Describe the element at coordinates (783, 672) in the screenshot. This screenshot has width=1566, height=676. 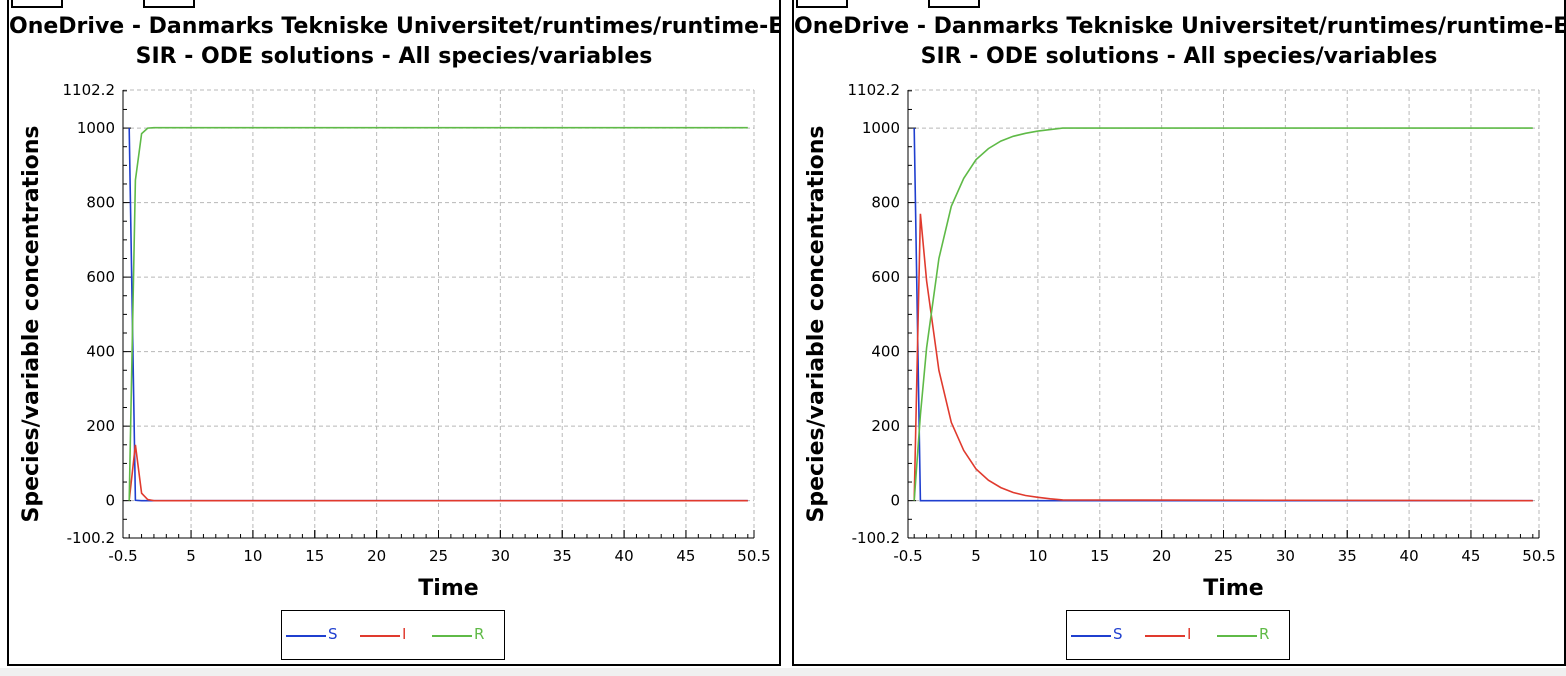
I see `bottom-strip` at that location.